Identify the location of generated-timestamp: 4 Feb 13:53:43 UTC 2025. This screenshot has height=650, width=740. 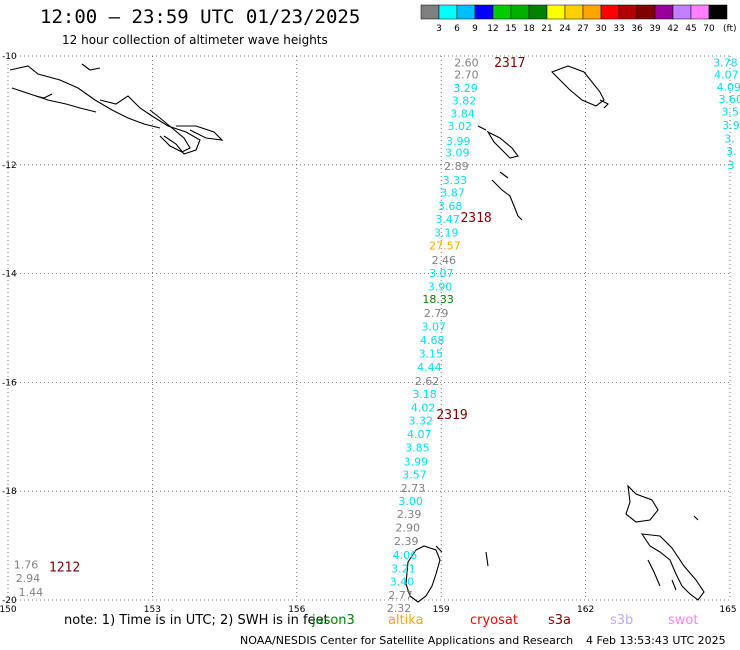
(656, 640).